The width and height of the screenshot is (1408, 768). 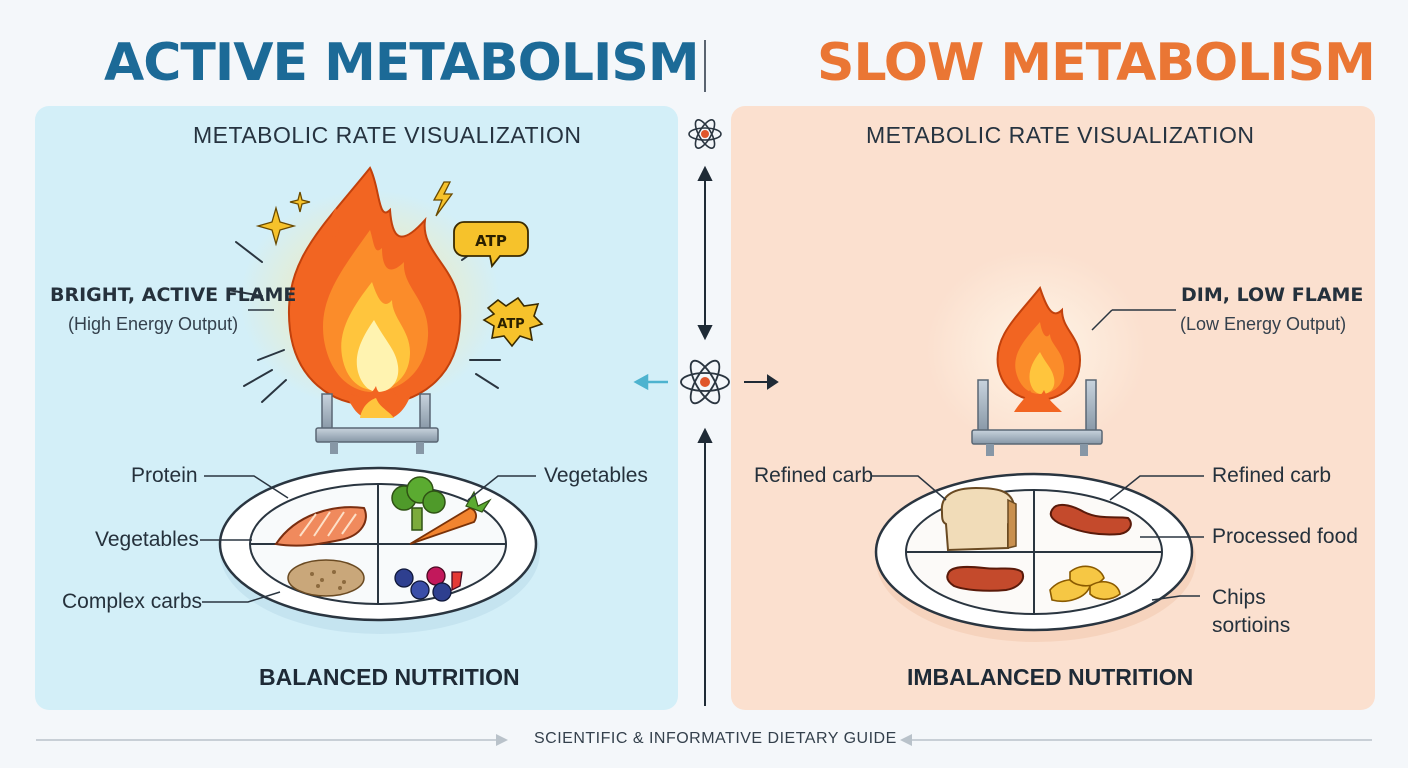 What do you see at coordinates (320, 526) in the screenshot?
I see `salmon-icon` at bounding box center [320, 526].